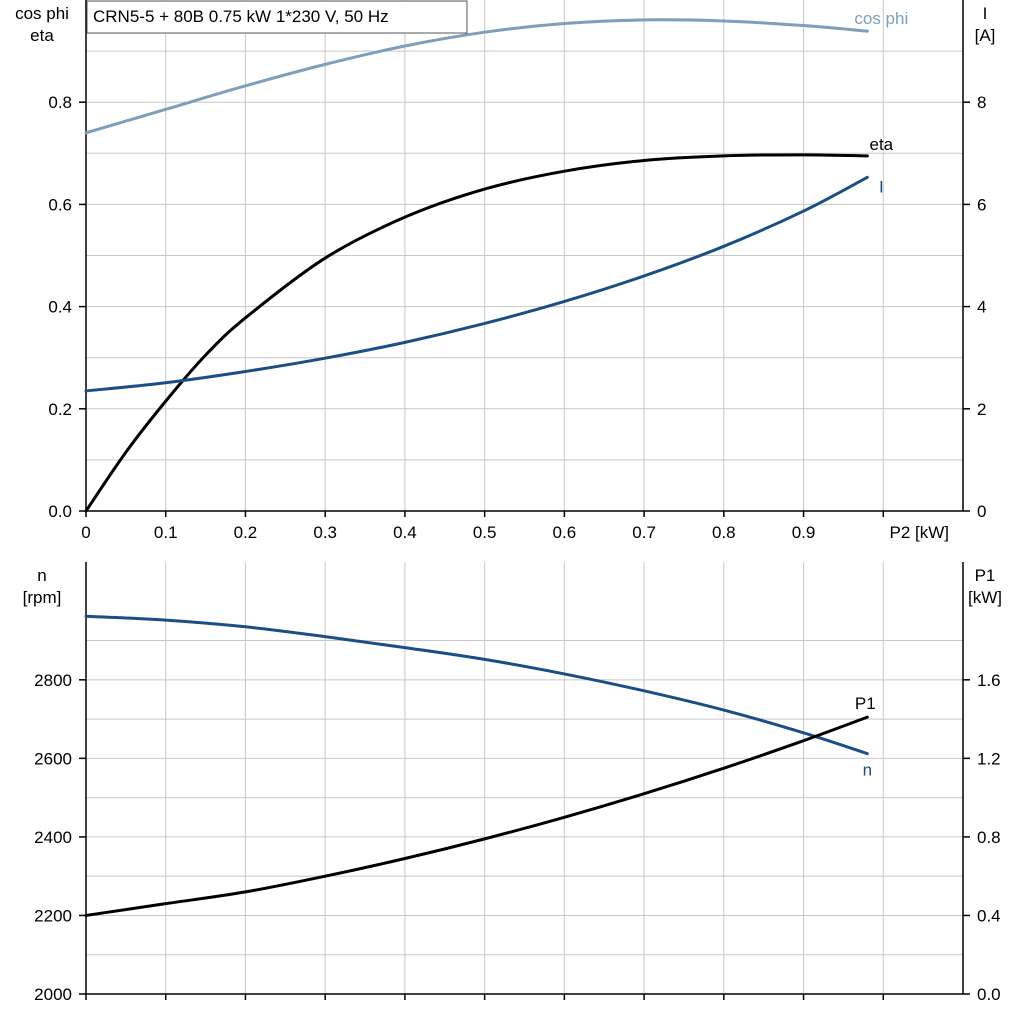  Describe the element at coordinates (867, 770) in the screenshot. I see `series-label-n: n` at that location.